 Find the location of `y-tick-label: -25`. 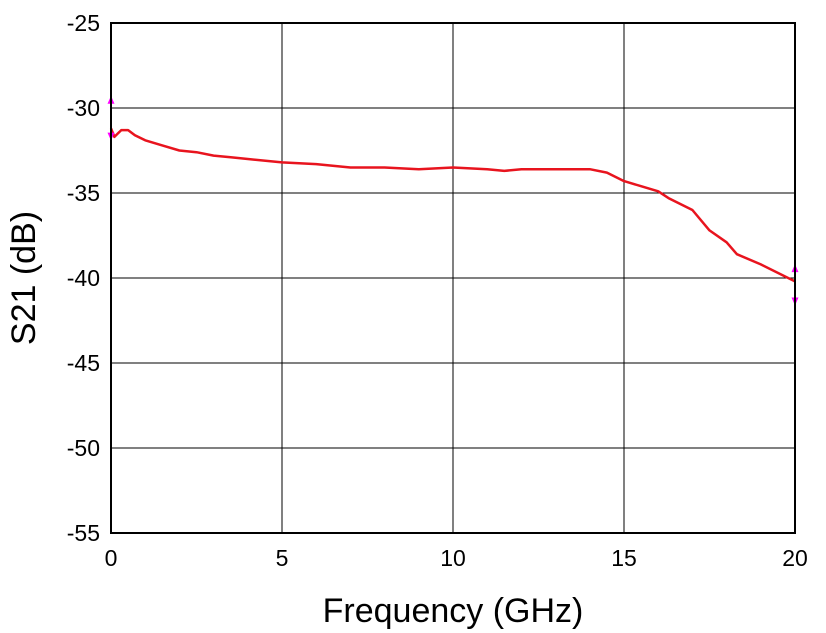

y-tick-label: -25 is located at coordinates (83, 23).